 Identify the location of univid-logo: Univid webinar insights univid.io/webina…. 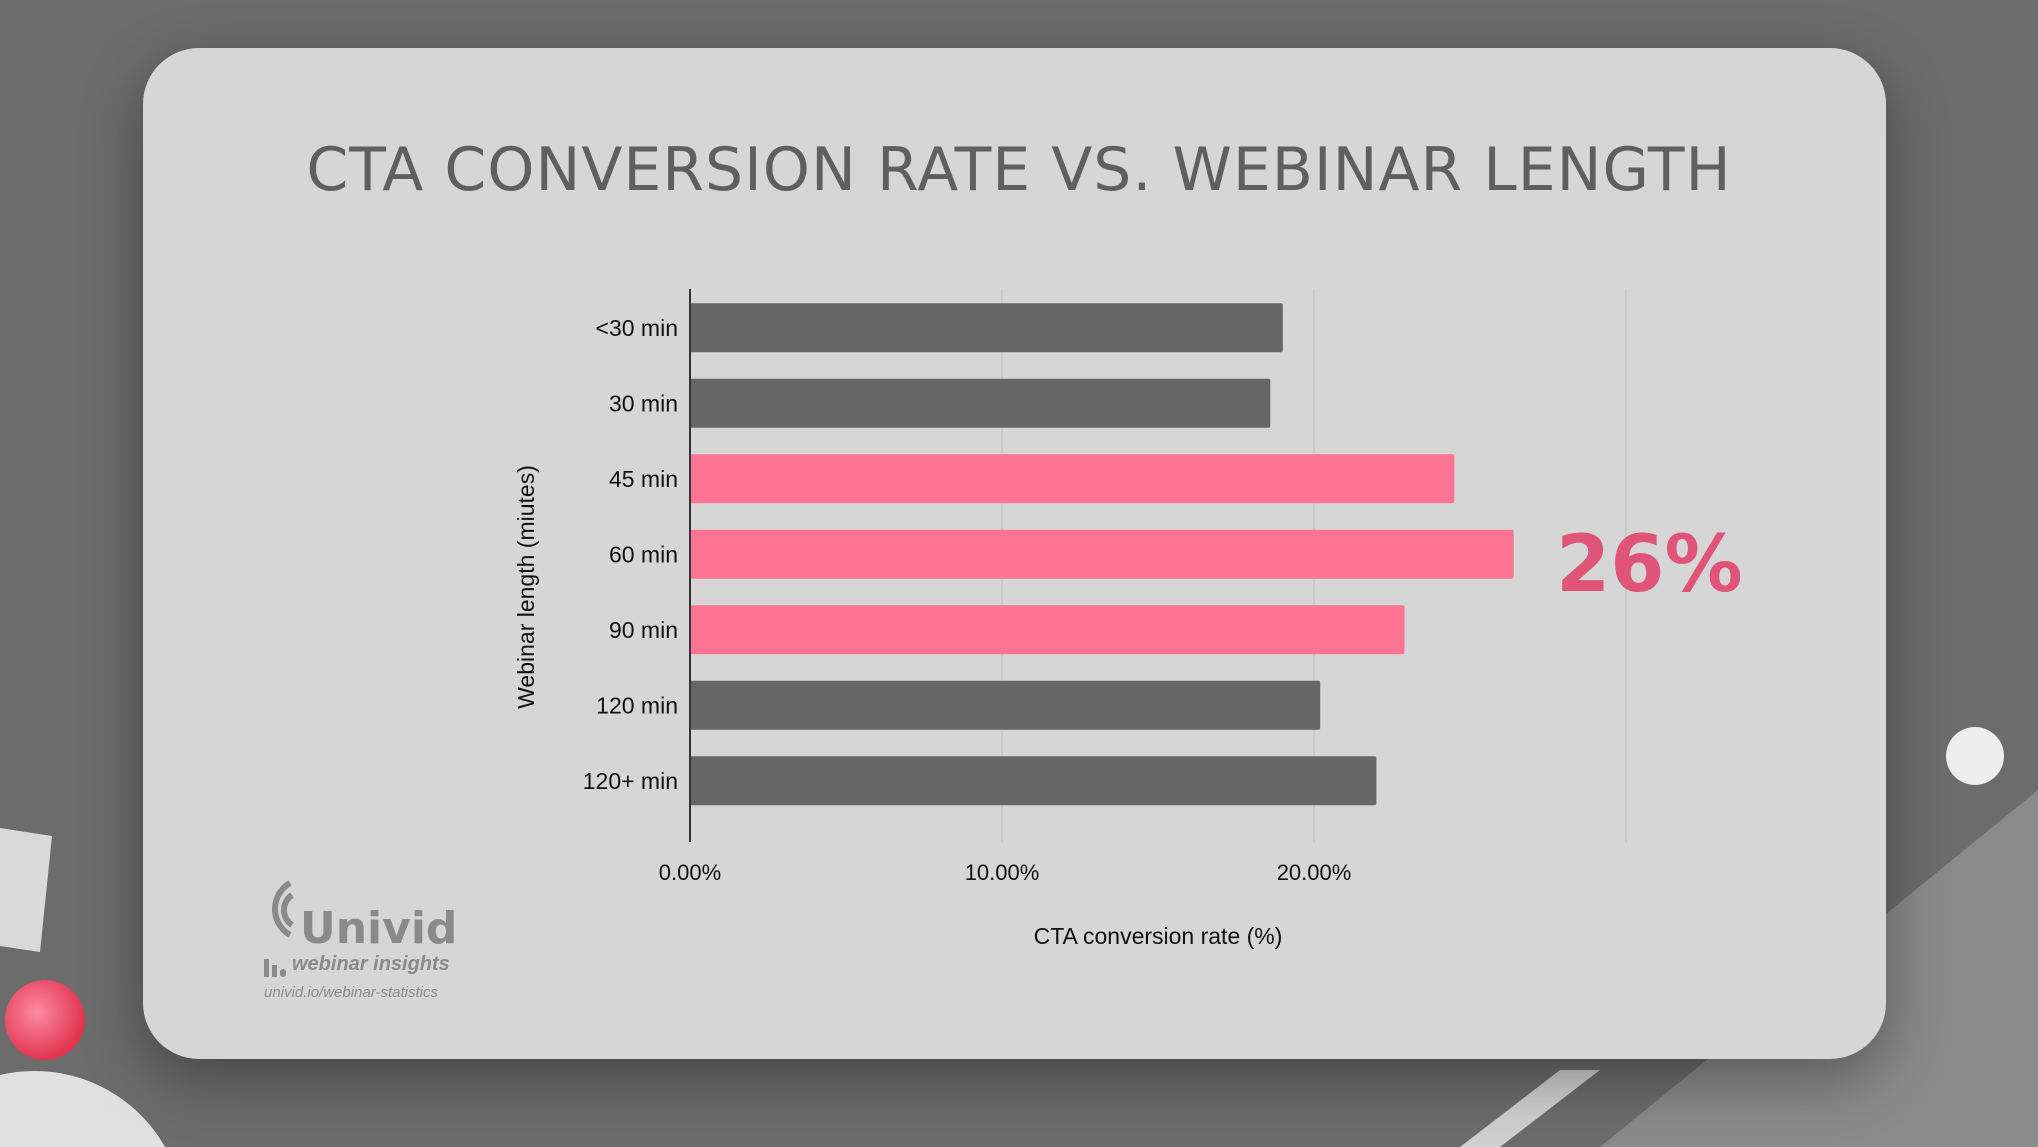
(365, 940).